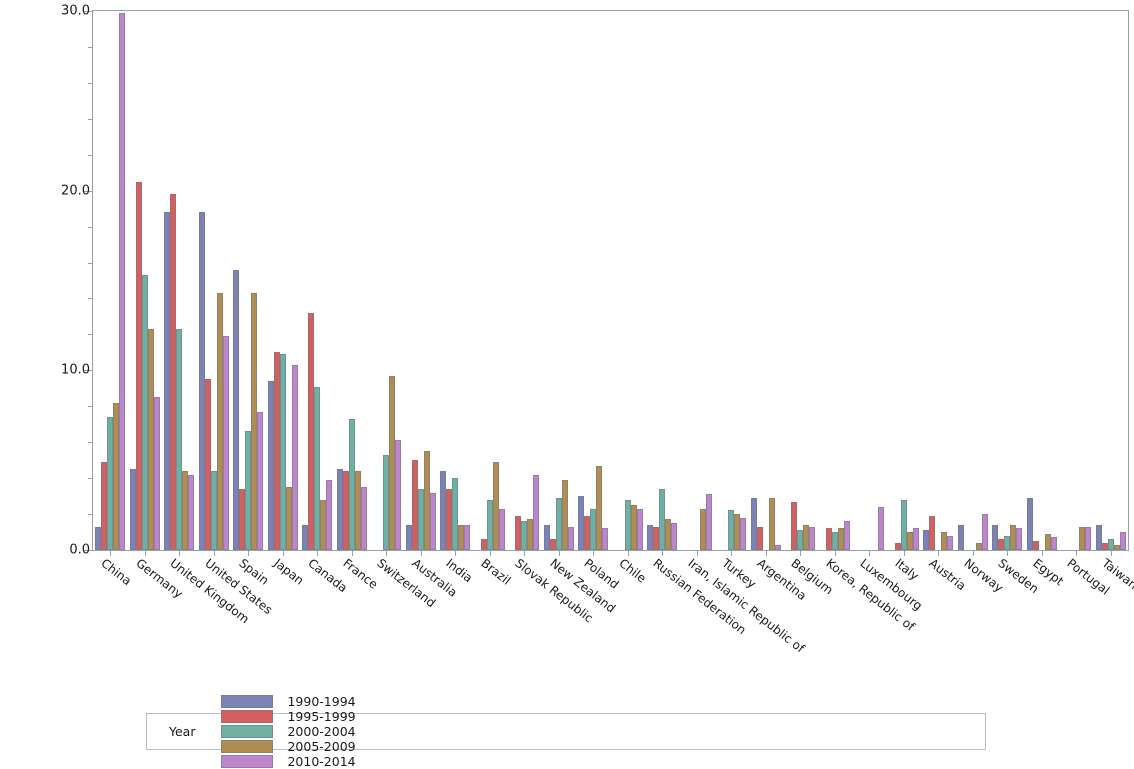  What do you see at coordinates (288, 746) in the screenshot?
I see `legend-entry: 2005-2009` at bounding box center [288, 746].